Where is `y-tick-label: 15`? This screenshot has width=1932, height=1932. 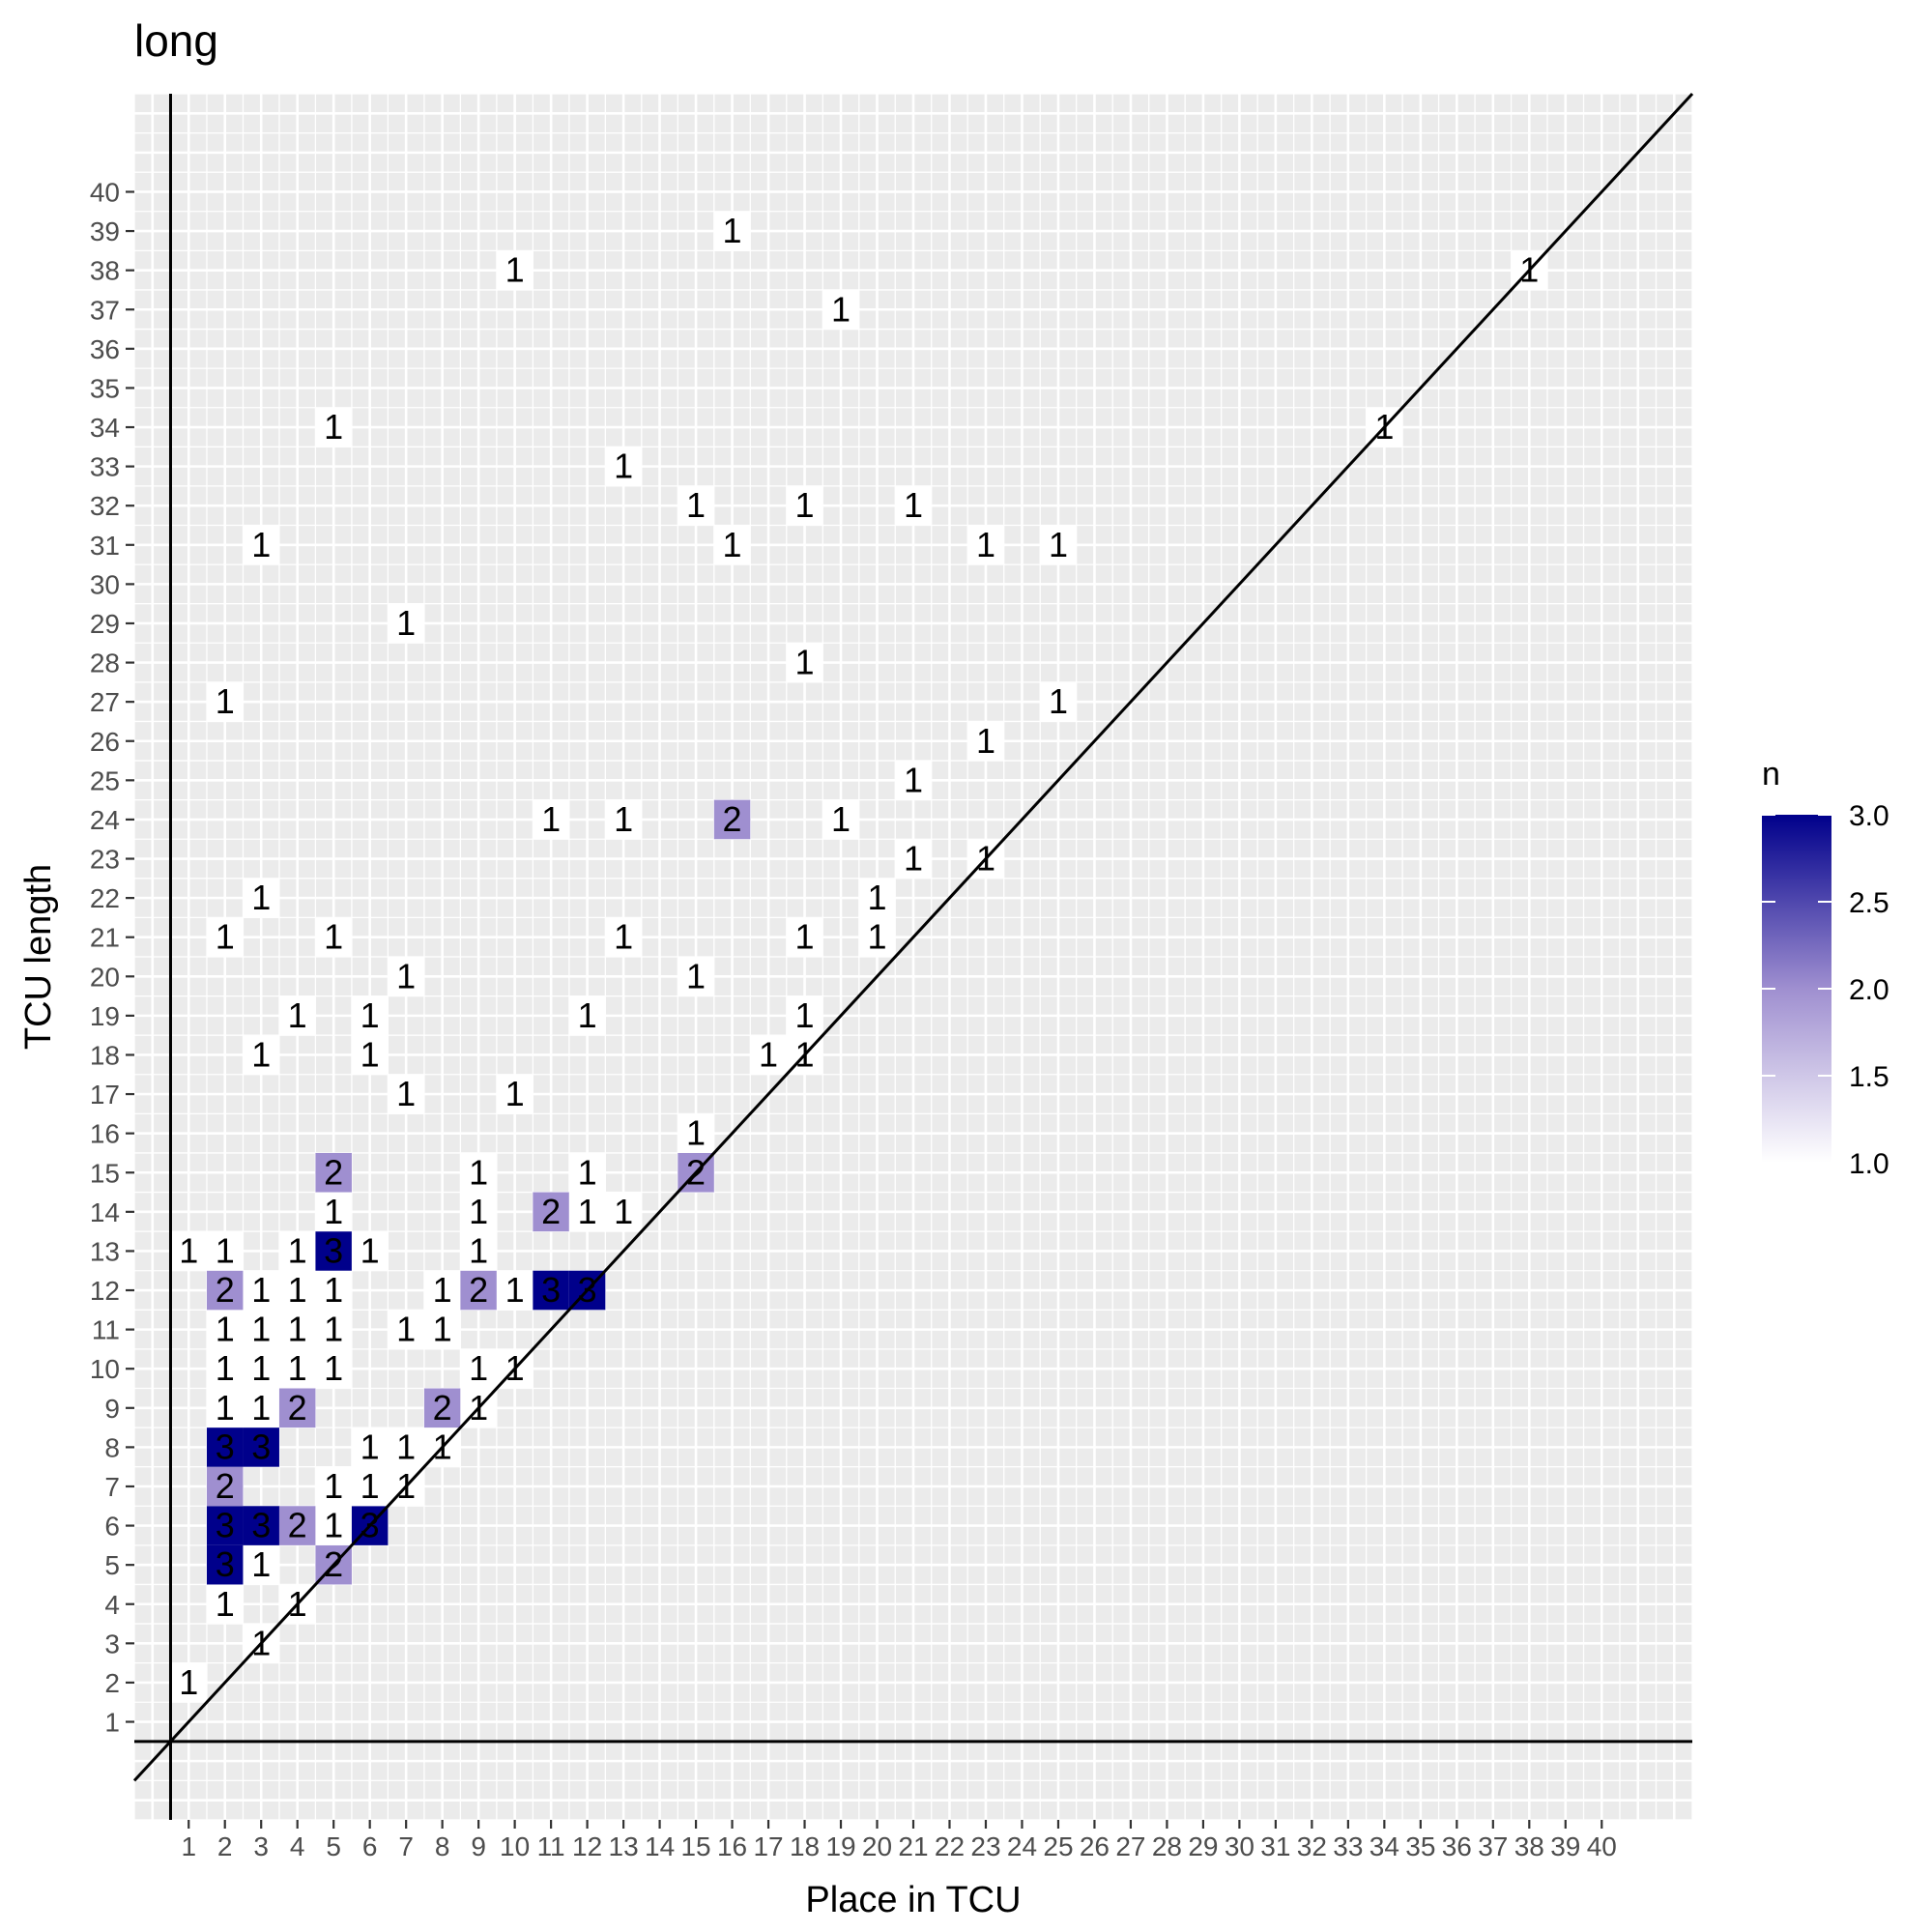
y-tick-label: 15 is located at coordinates (105, 1173).